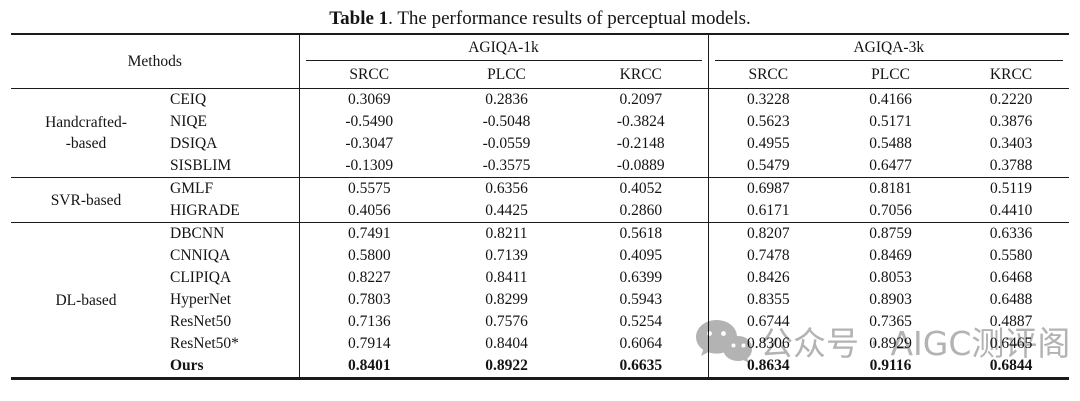  What do you see at coordinates (187, 365) in the screenshot?
I see `method-name: Ours` at bounding box center [187, 365].